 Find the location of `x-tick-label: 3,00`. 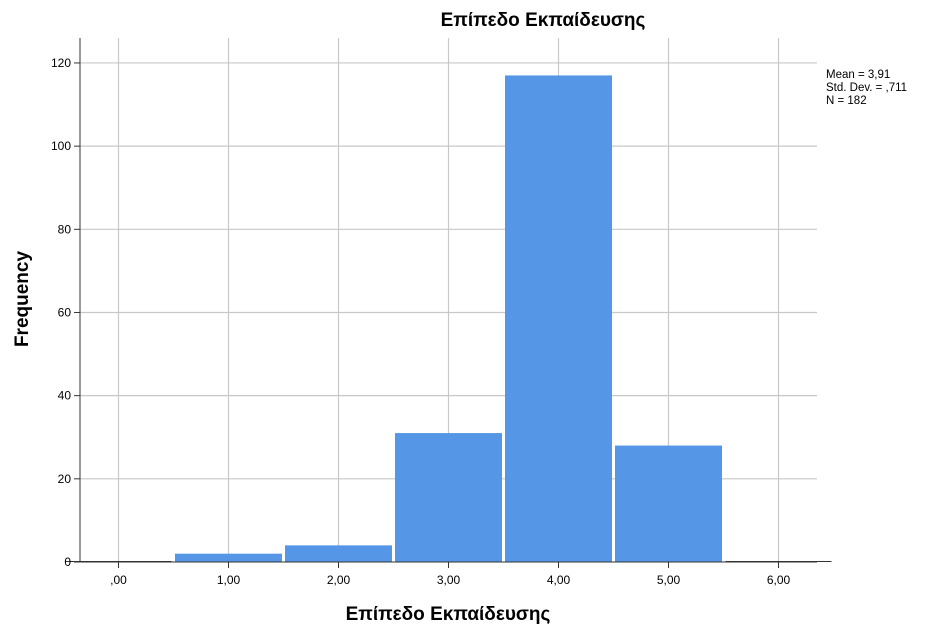

x-tick-label: 3,00 is located at coordinates (449, 580).